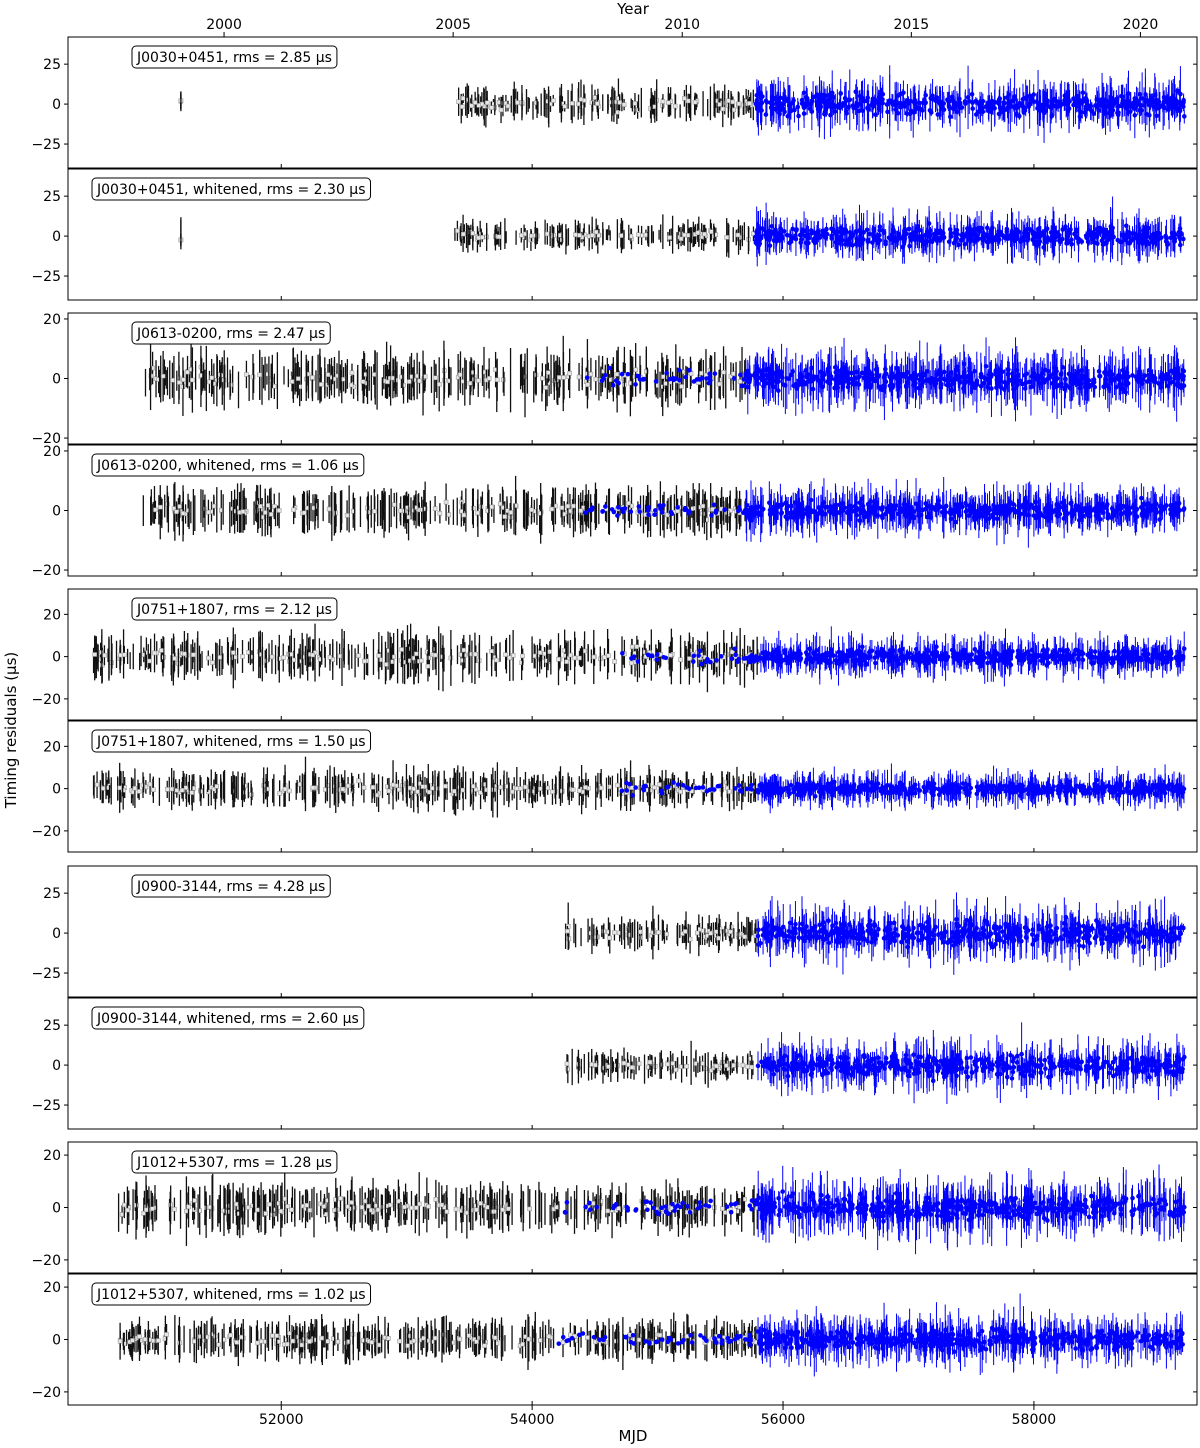 This screenshot has height=1448, width=1200. What do you see at coordinates (633, 1436) in the screenshot?
I see `bottom-axis-label: MJD` at bounding box center [633, 1436].